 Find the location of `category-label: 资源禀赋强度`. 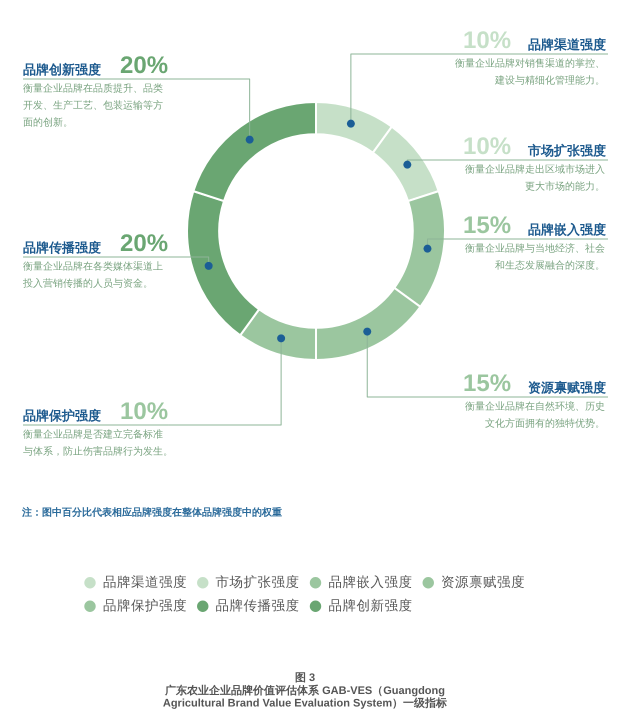

category-label: 资源禀赋强度 is located at coordinates (567, 388).